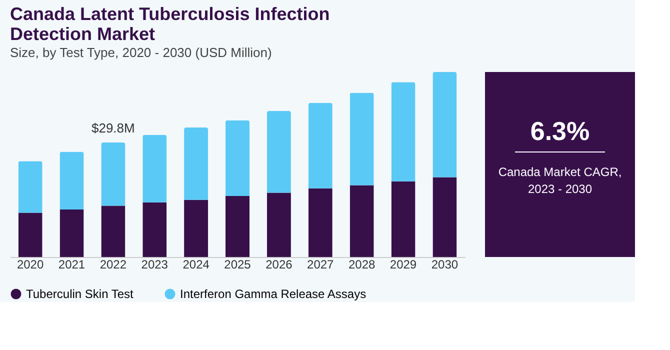  What do you see at coordinates (113, 128) in the screenshot?
I see `annotation: $29.8M` at bounding box center [113, 128].